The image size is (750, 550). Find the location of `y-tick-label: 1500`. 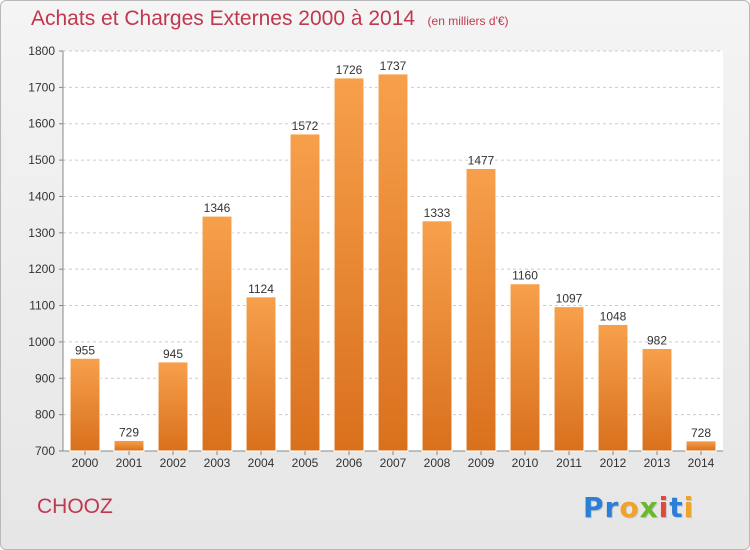

y-tick-label: 1500 is located at coordinates (41, 160).